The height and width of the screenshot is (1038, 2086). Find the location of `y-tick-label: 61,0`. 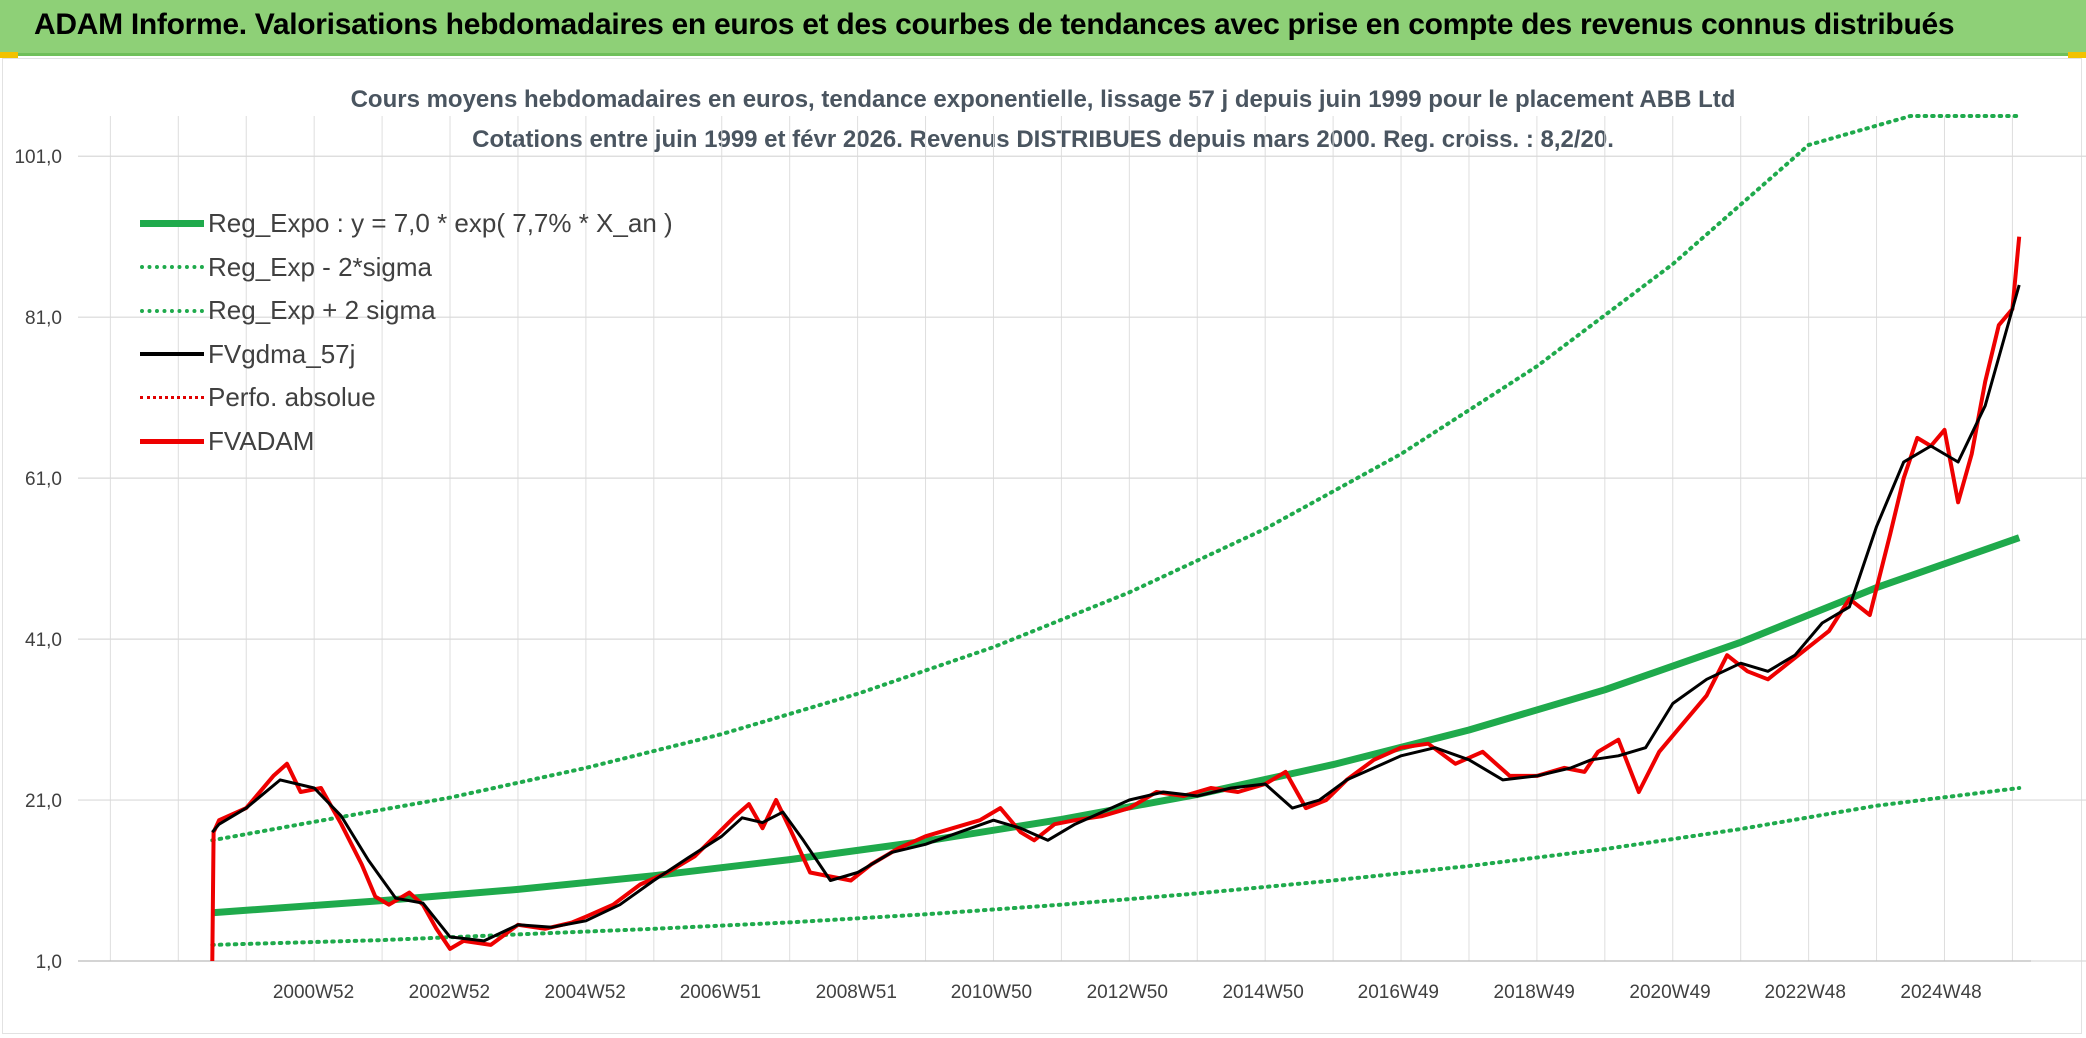

y-tick-label: 61,0 is located at coordinates (43, 479).